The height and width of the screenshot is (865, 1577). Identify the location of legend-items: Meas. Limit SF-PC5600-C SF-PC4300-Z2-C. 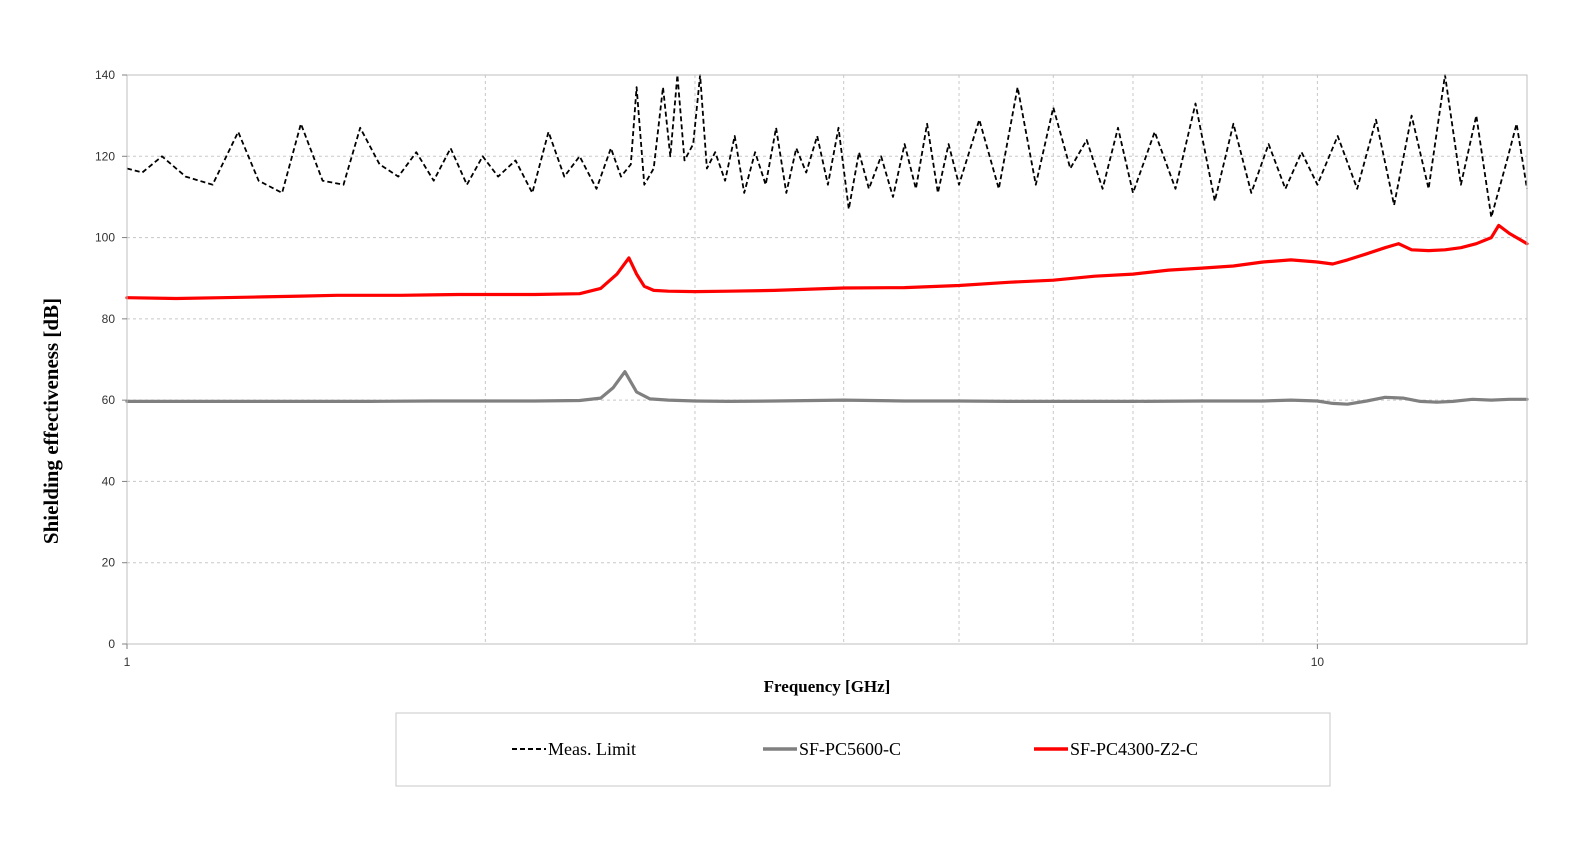
(855, 749).